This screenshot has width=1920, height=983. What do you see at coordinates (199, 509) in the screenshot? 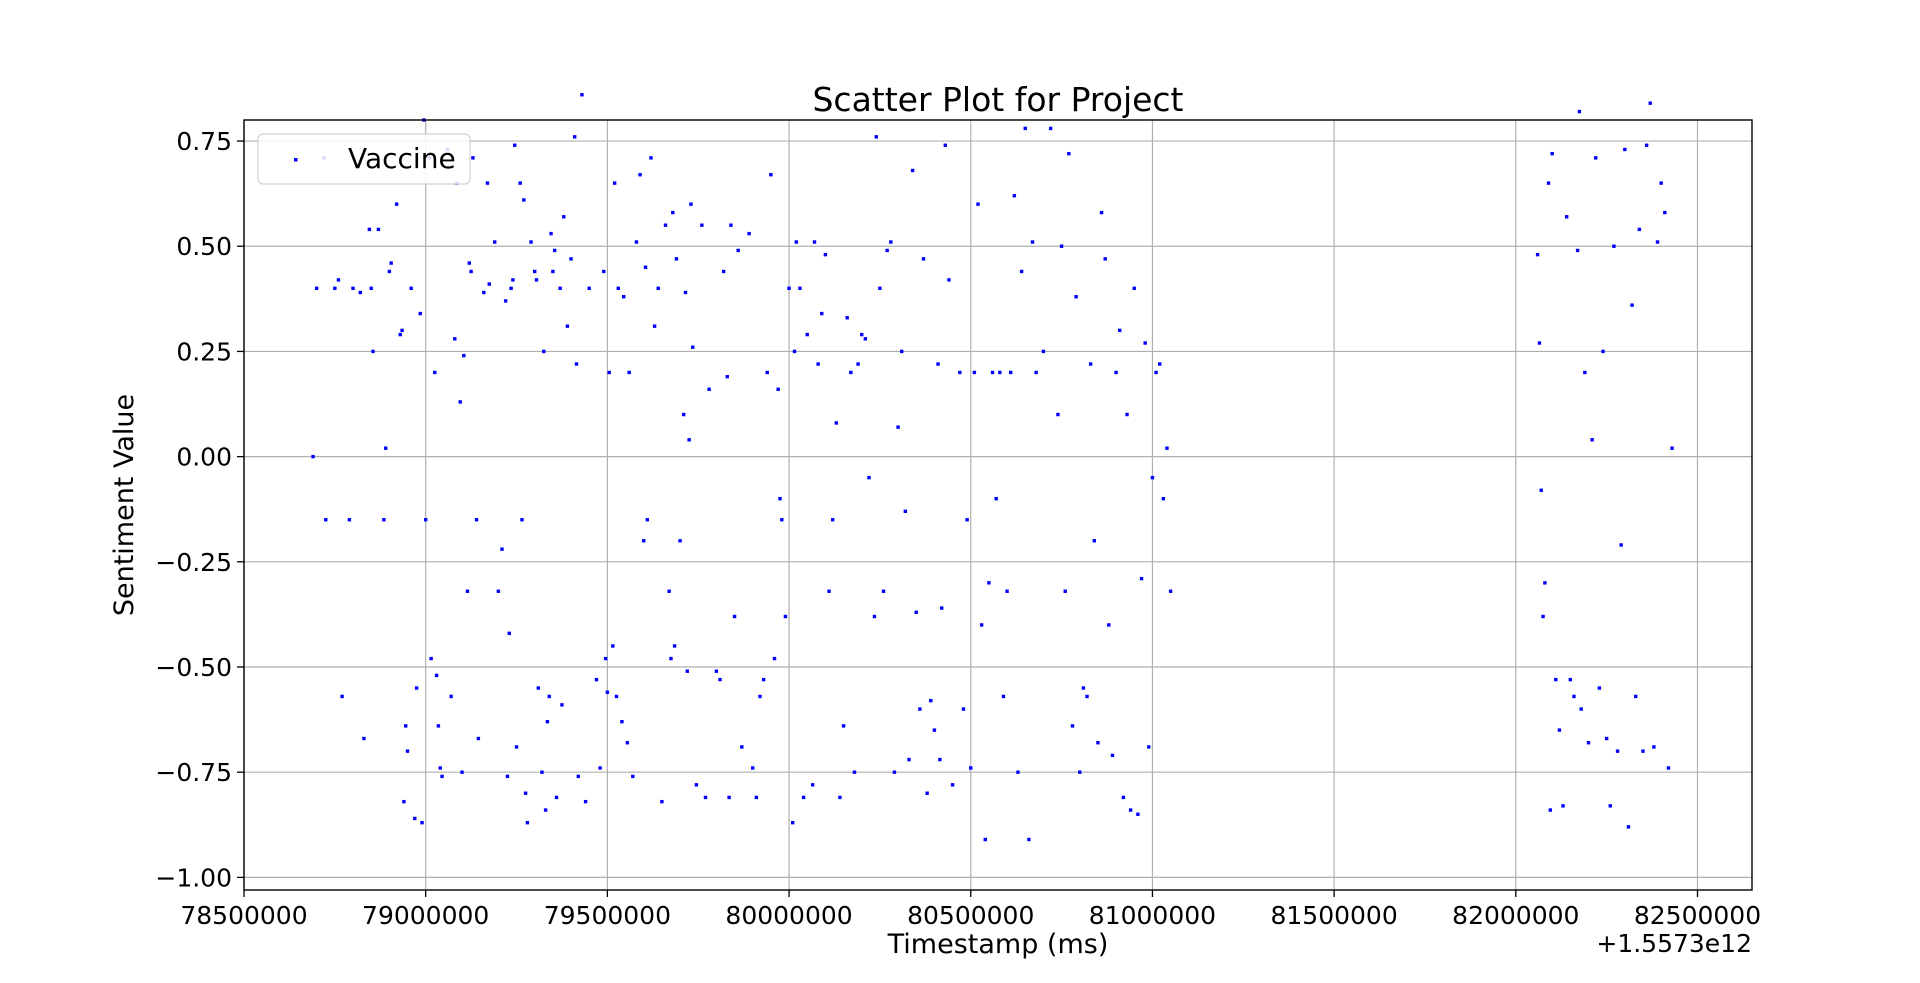
I see `y-axis-ticks: −1.00 −0.75 −0.50 −0.25 0.00 0.25 0.50 0.75` at bounding box center [199, 509].